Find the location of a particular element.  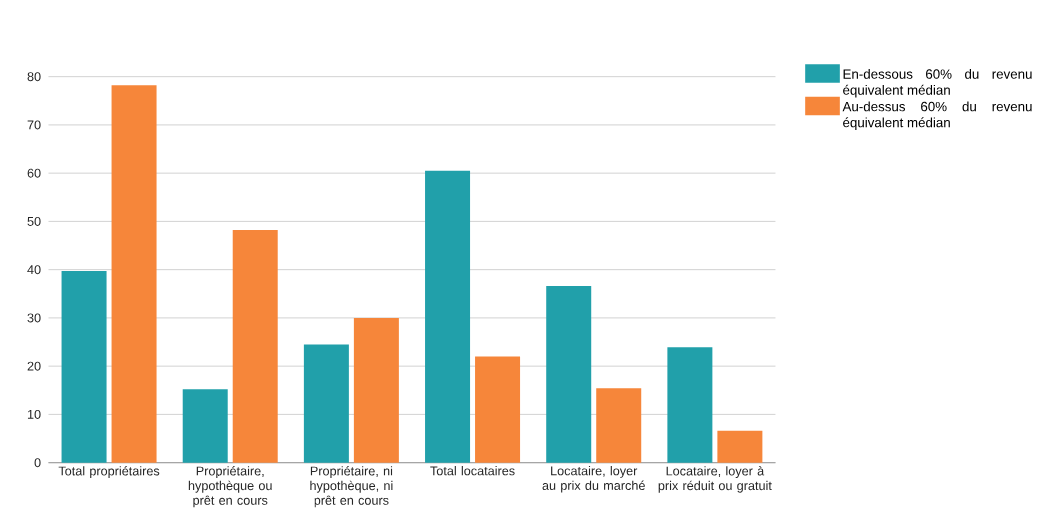

x-tick-label: Locataire, loyer au prix du marché is located at coordinates (593, 479).